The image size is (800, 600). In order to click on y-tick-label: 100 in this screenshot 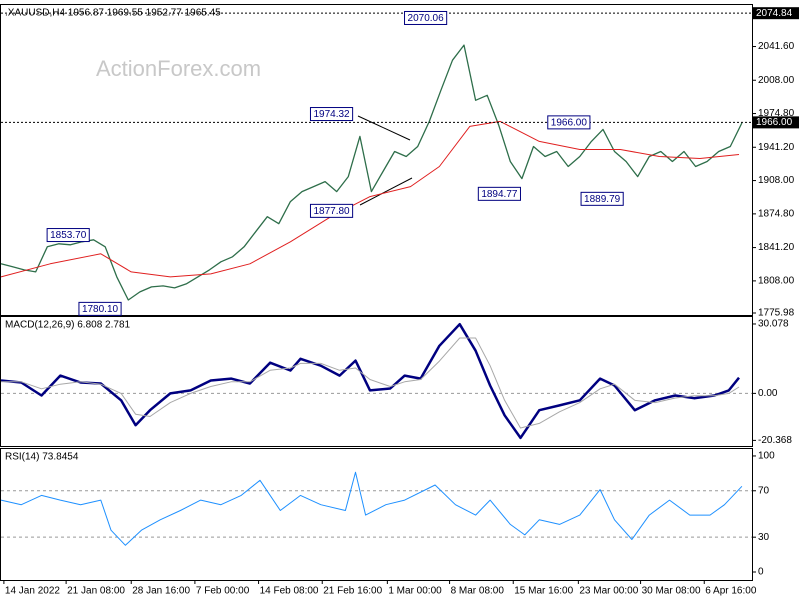, I will do `click(766, 456)`.